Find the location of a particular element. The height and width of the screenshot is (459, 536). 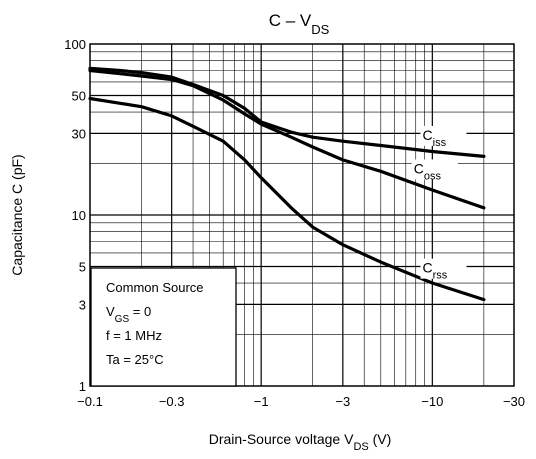

annotation-text: Common Source is located at coordinates (155, 287).